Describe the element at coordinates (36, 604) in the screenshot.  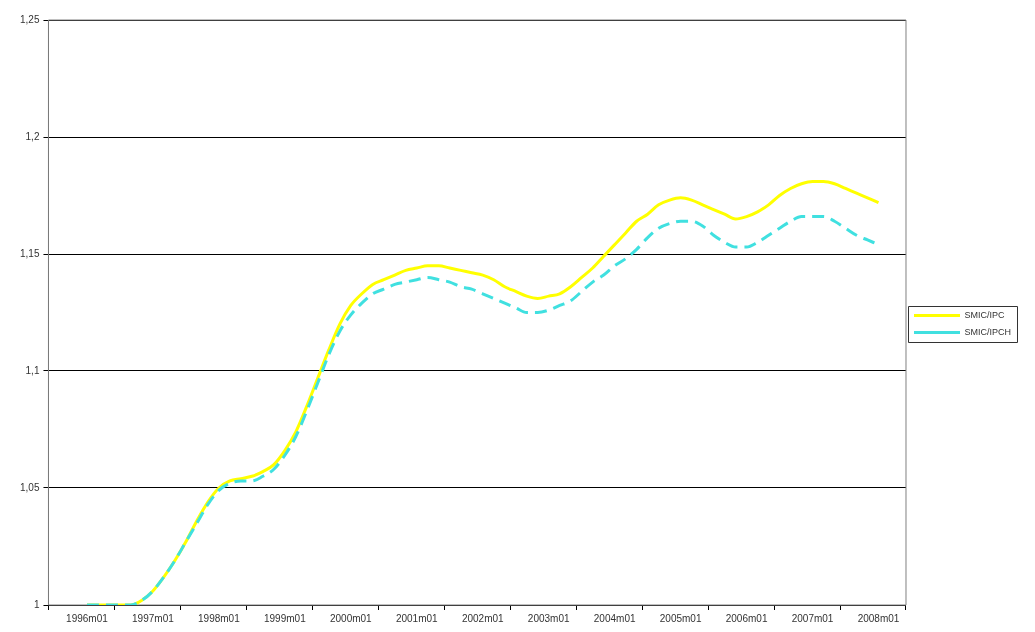
I see `y-tick-label: 1` at that location.